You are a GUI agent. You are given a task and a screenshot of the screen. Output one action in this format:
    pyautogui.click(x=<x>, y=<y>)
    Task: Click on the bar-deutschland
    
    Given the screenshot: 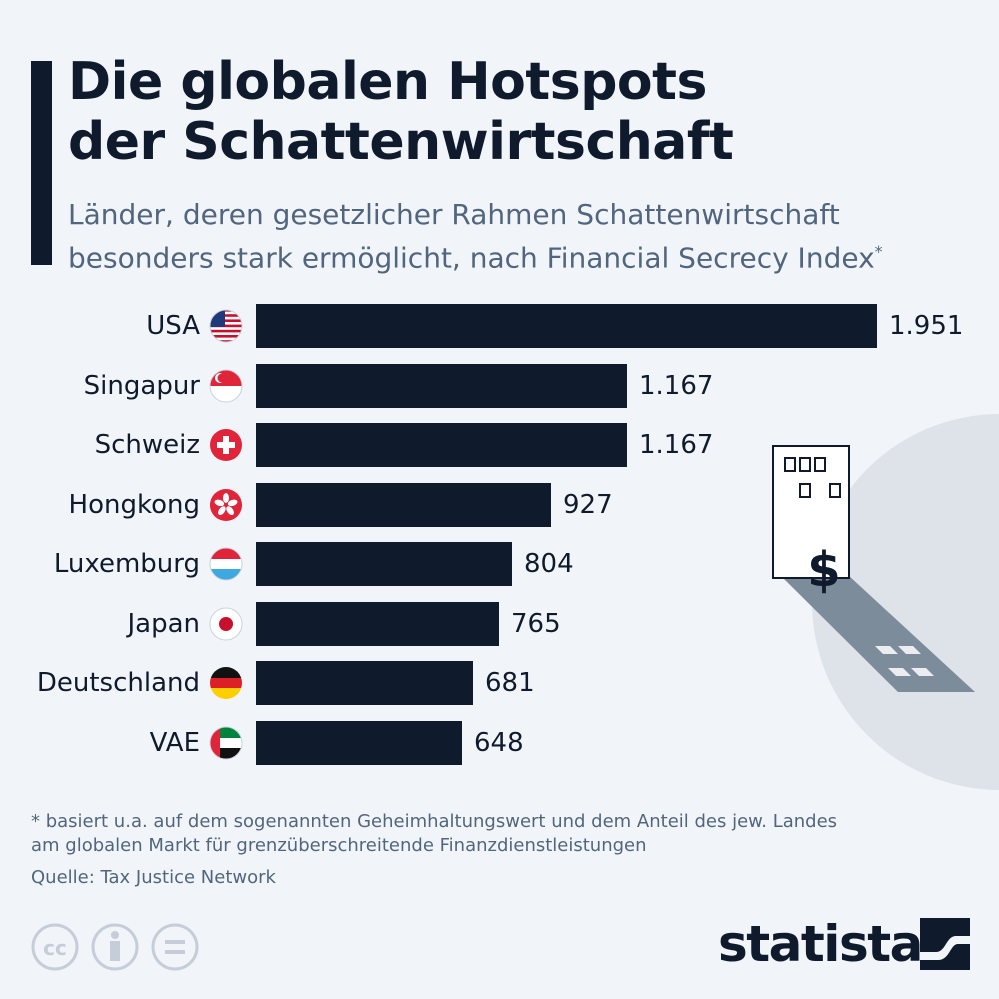 What is the action you would take?
    pyautogui.click(x=364, y=683)
    